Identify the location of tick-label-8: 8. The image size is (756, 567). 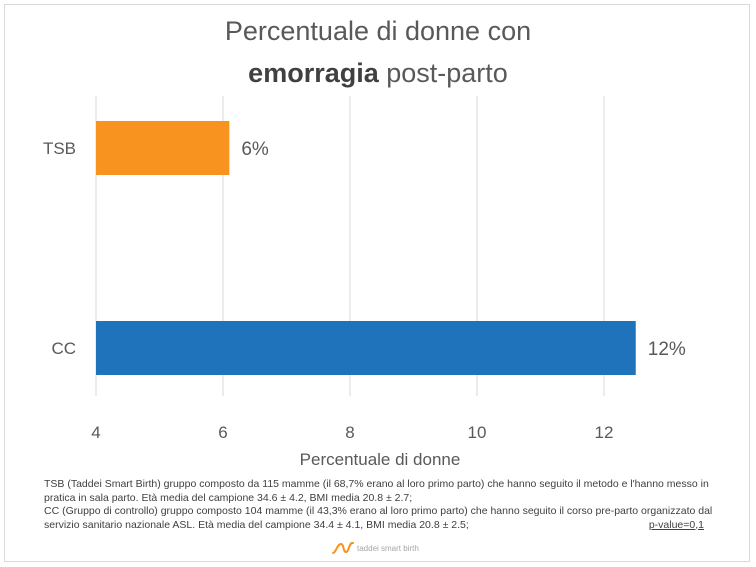
(349, 432).